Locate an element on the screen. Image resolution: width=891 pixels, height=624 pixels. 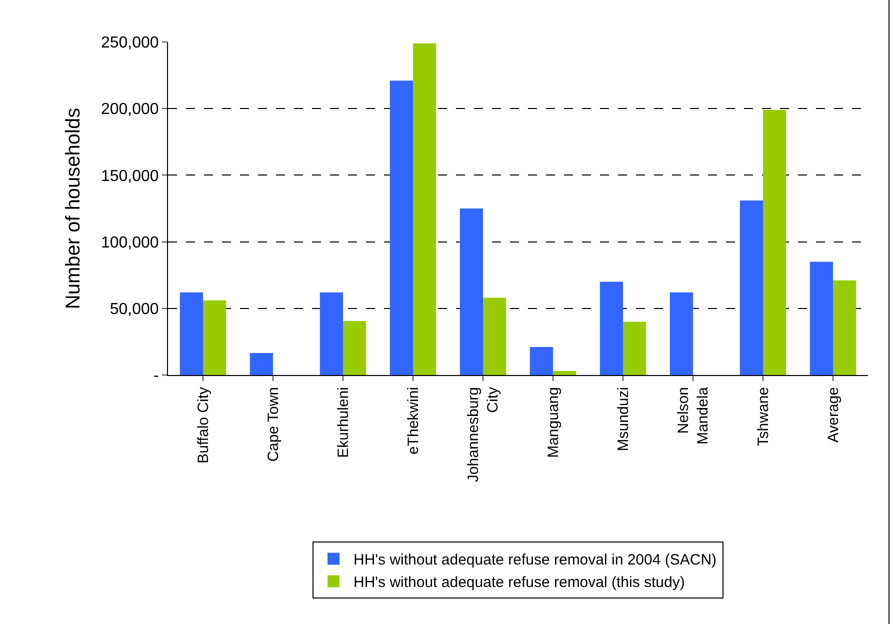
y-tick-label: 150,000 is located at coordinates (129, 176).